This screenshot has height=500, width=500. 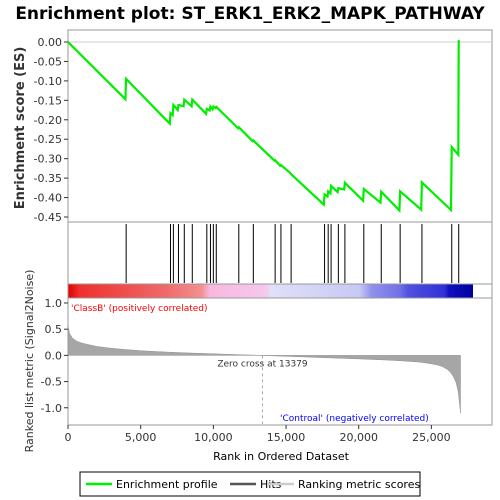 What do you see at coordinates (50, 42) in the screenshot?
I see `es-tick-label: 0.00` at bounding box center [50, 42].